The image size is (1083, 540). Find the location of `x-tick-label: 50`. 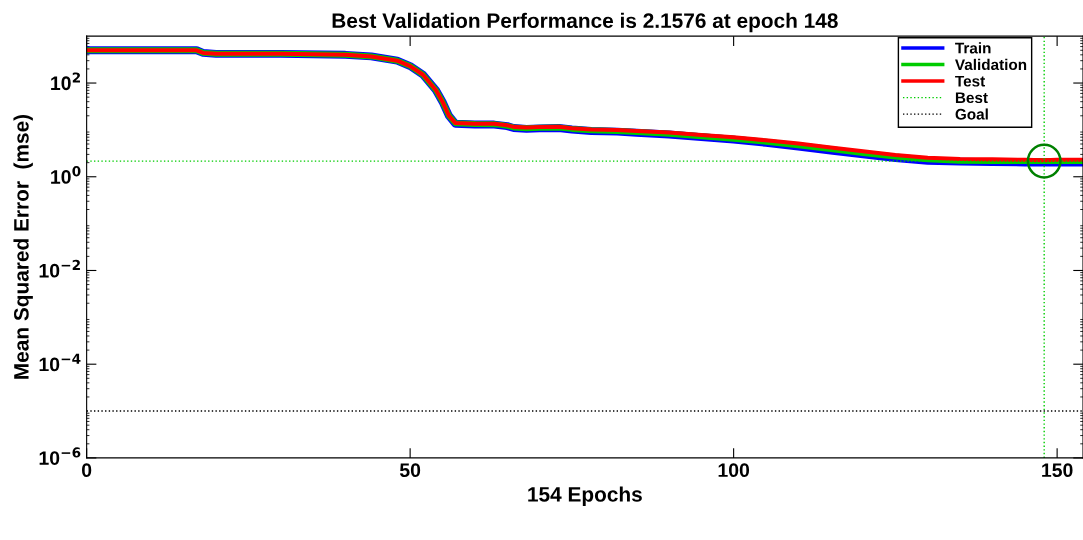

x-tick-label: 50 is located at coordinates (410, 470).